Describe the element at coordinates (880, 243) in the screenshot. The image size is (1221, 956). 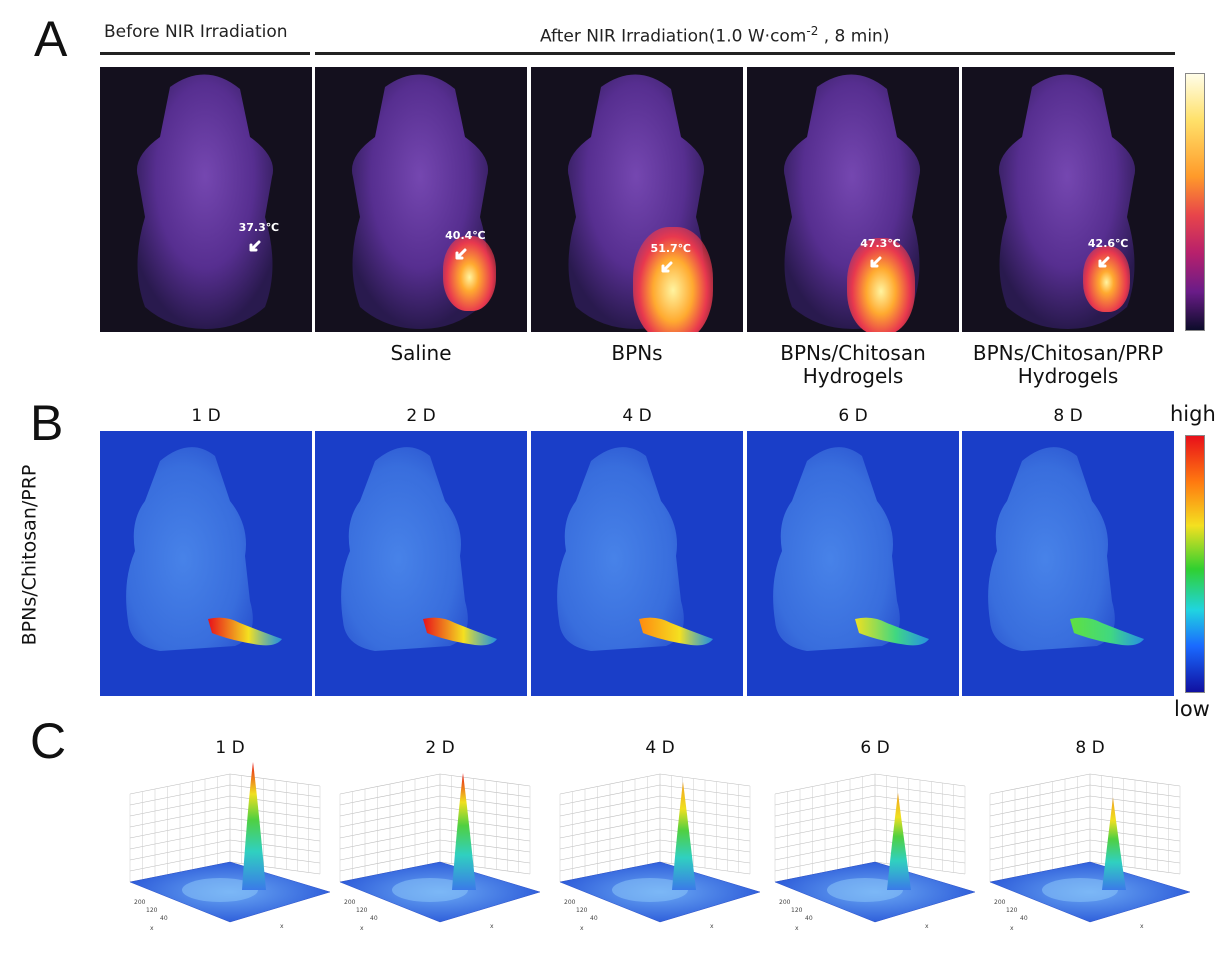
I see `temperature-label-4: 47.3℃` at that location.